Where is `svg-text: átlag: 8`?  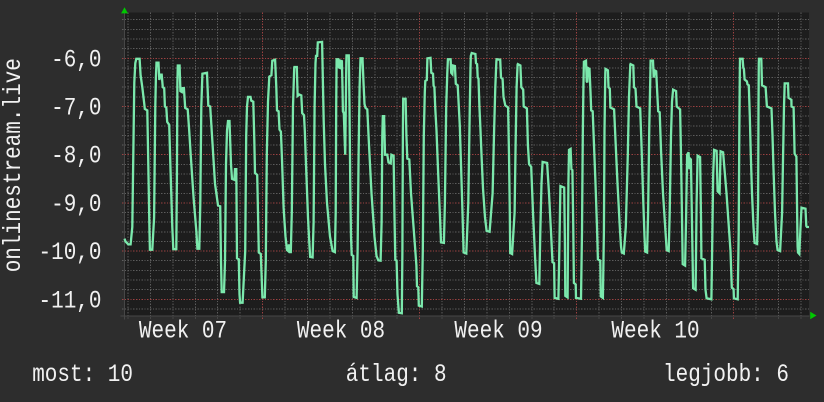 svg-text: átlag: 8 is located at coordinates (396, 374).